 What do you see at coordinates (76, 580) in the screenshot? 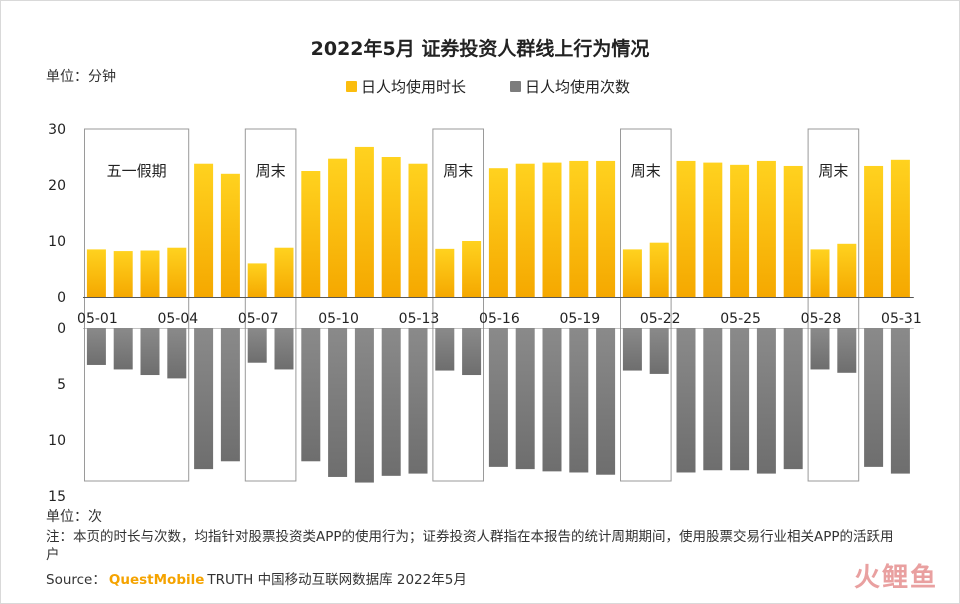
I see `source-prefix: Source：` at bounding box center [76, 580].